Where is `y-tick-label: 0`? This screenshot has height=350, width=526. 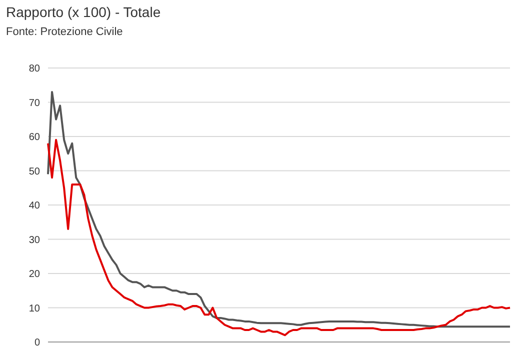
y-tick-label: 0 is located at coordinates (37, 343).